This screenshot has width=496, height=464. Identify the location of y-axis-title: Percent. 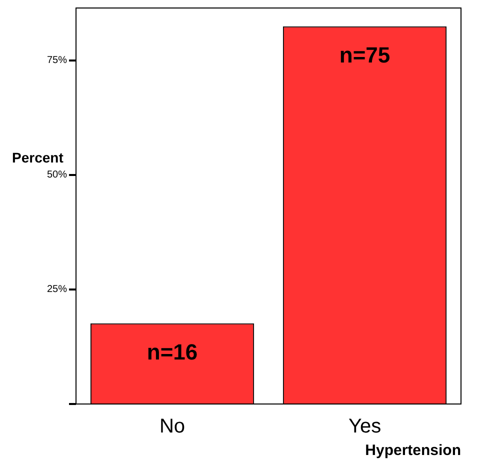
(38, 157).